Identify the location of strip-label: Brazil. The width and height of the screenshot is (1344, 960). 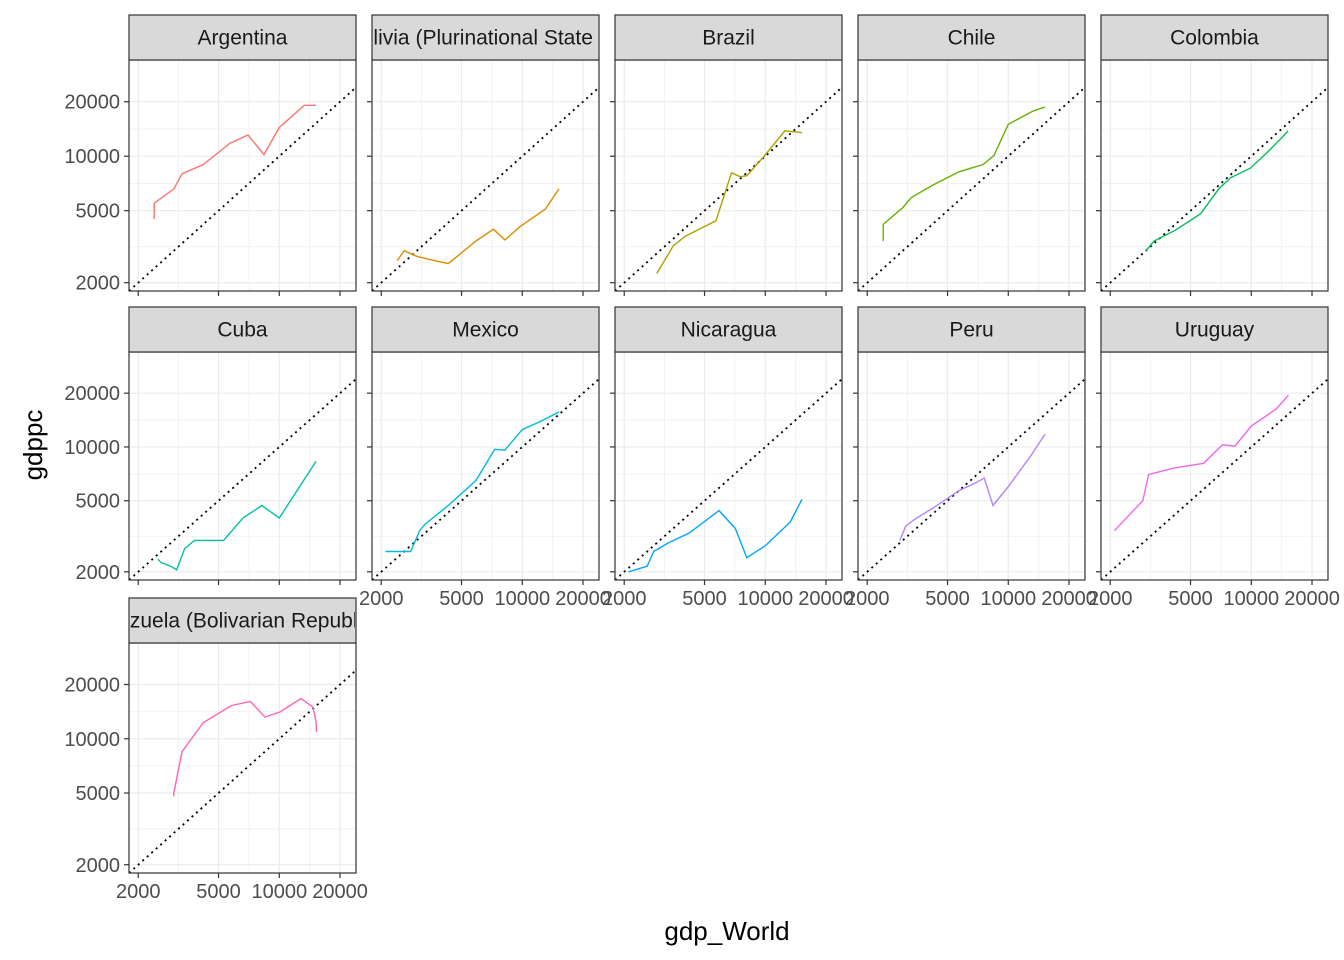
(728, 38).